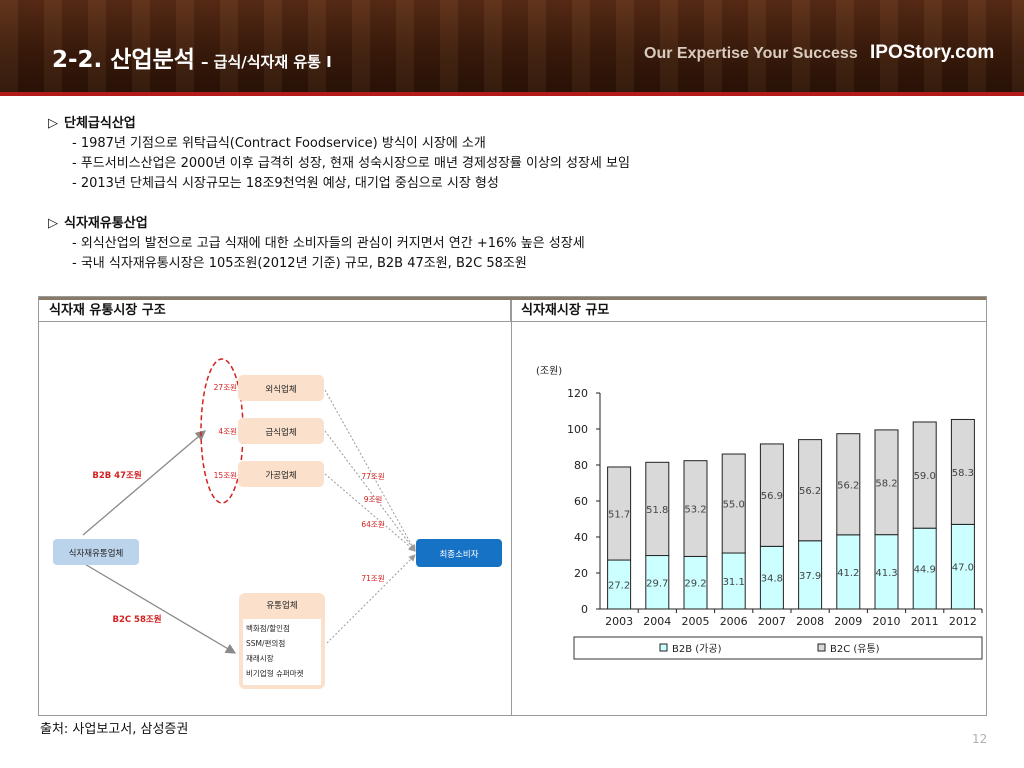 Image resolution: width=1024 pixels, height=768 pixels. I want to click on retail-item: 재래시장, so click(260, 658).